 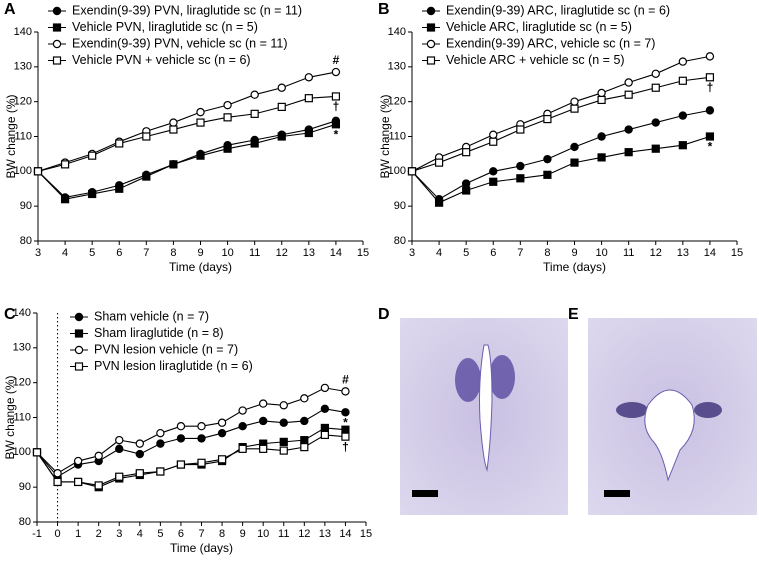 What do you see at coordinates (573, 314) in the screenshot?
I see `panel-label: E` at bounding box center [573, 314].